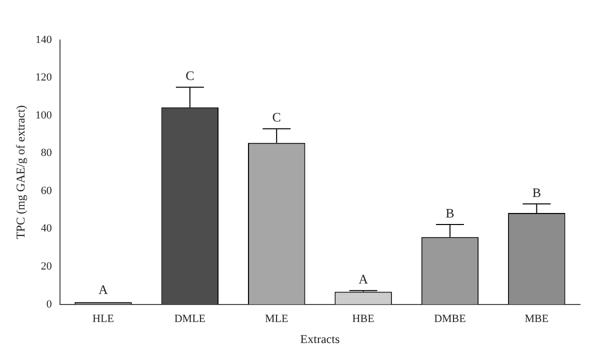  What do you see at coordinates (49, 304) in the screenshot?
I see `y-tick-label: 0` at bounding box center [49, 304].